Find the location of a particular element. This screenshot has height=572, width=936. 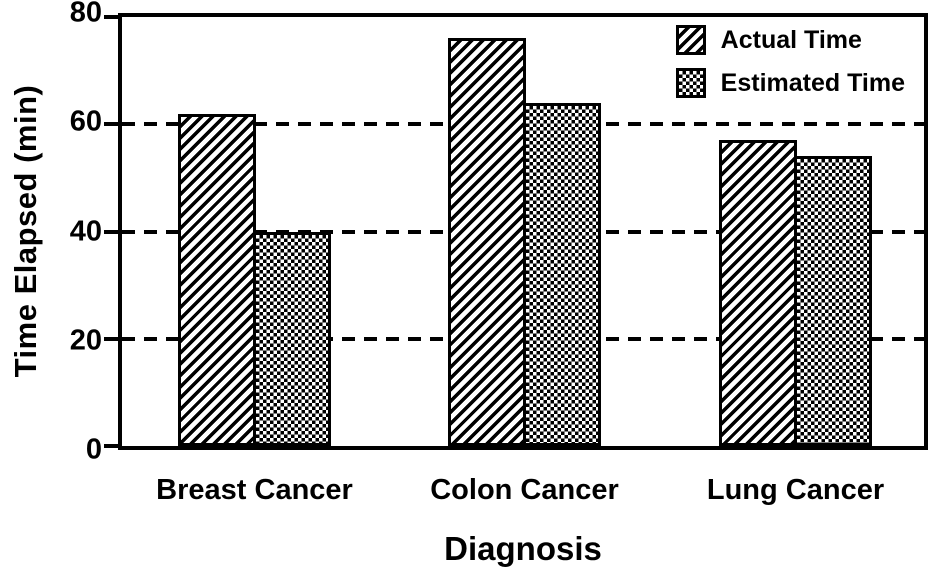

y-axis-tick-labels: 0 20 40 60 80 is located at coordinates (65, 232).